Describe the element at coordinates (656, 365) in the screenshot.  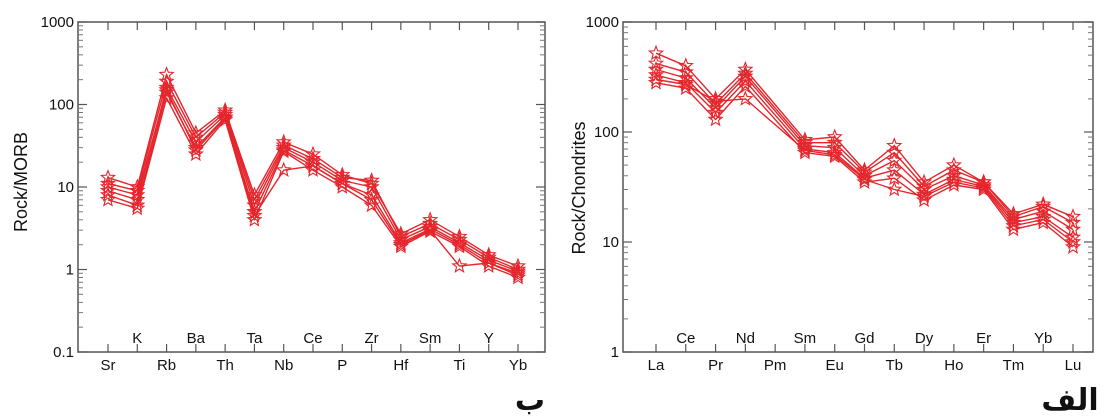
I see `right-x-tick-label-la: La` at that location.